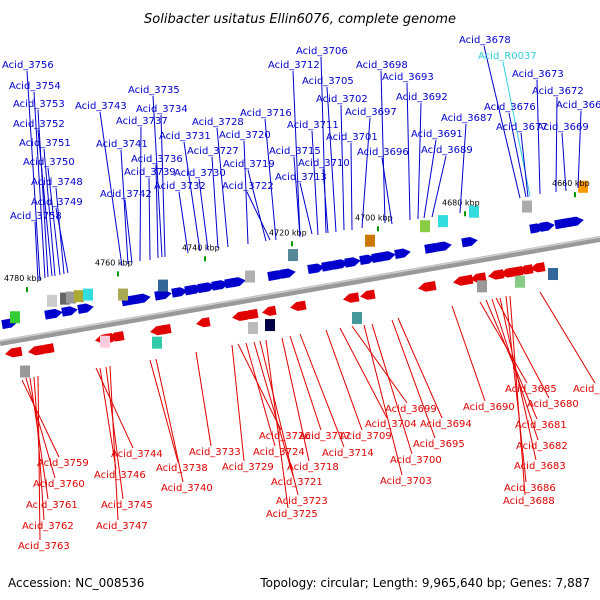  I want to click on tick-label: 4760 kbp, so click(114, 262).